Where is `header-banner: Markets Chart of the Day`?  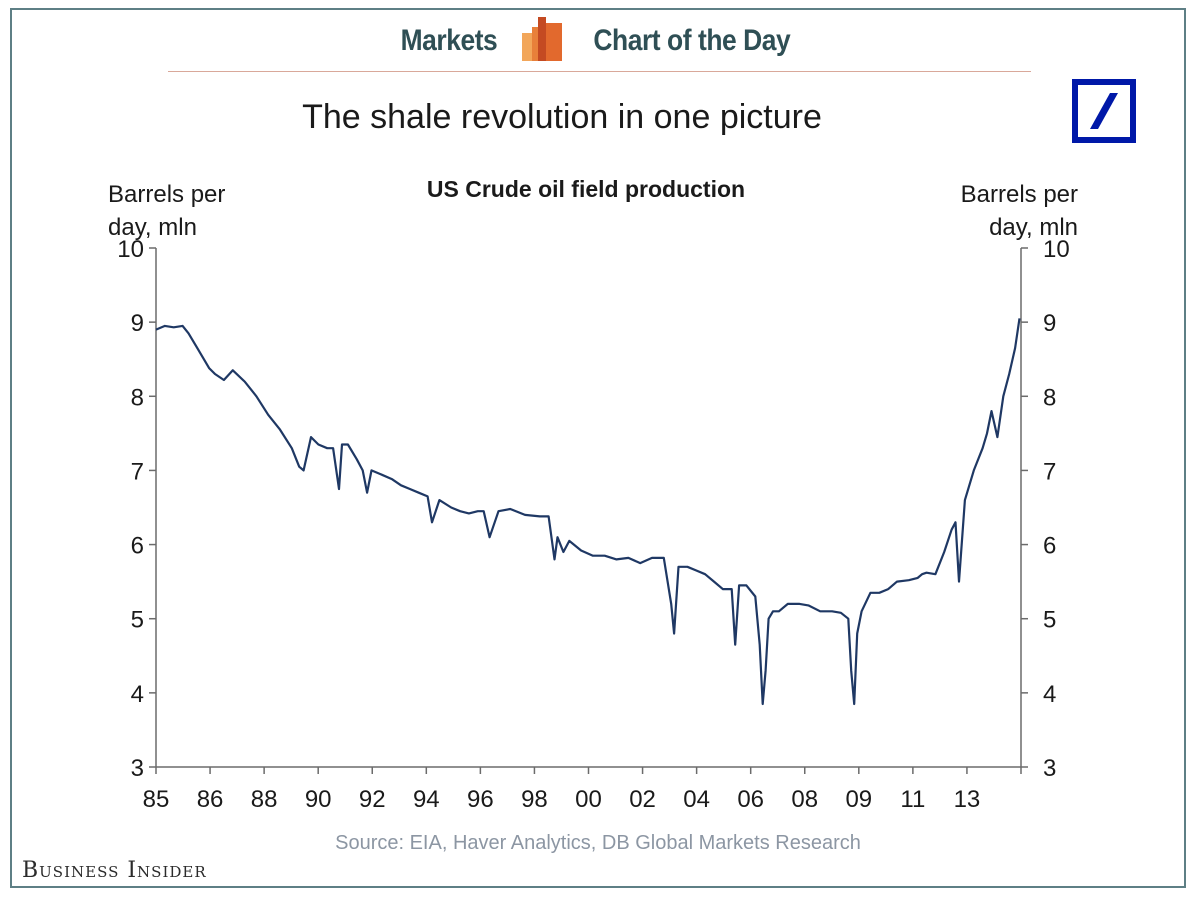 header-banner: Markets Chart of the Day is located at coordinates (599, 41).